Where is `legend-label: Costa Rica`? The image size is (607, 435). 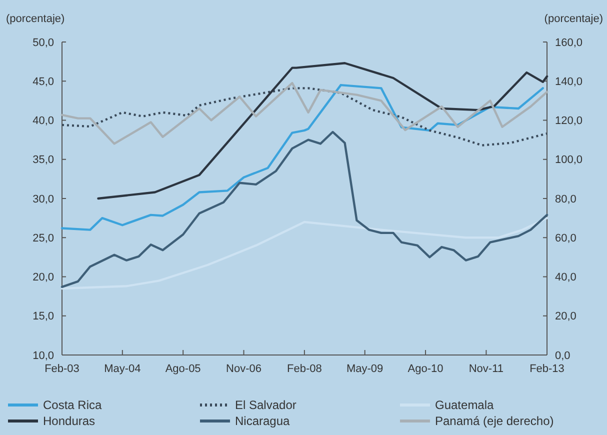 legend-label: Costa Rica is located at coordinates (72, 405).